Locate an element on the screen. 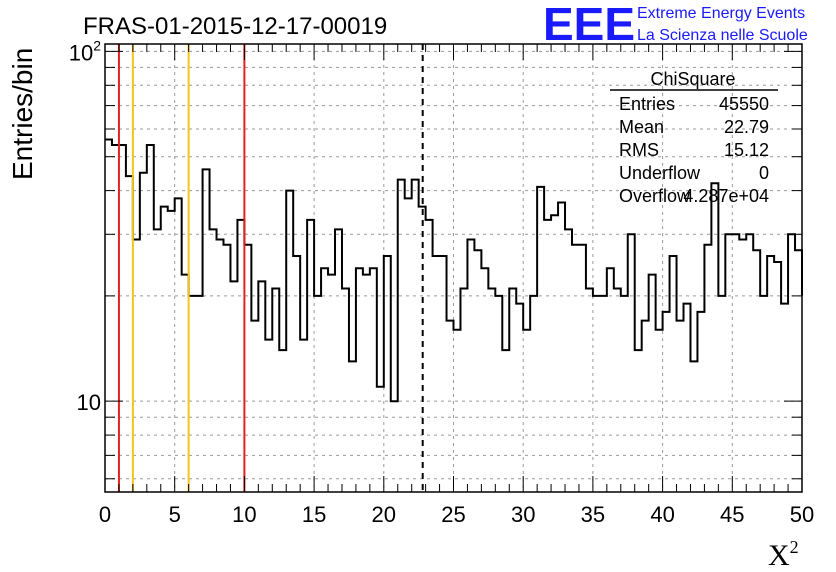 The image size is (836, 572). stats-label-entries: Entries is located at coordinates (647, 104).